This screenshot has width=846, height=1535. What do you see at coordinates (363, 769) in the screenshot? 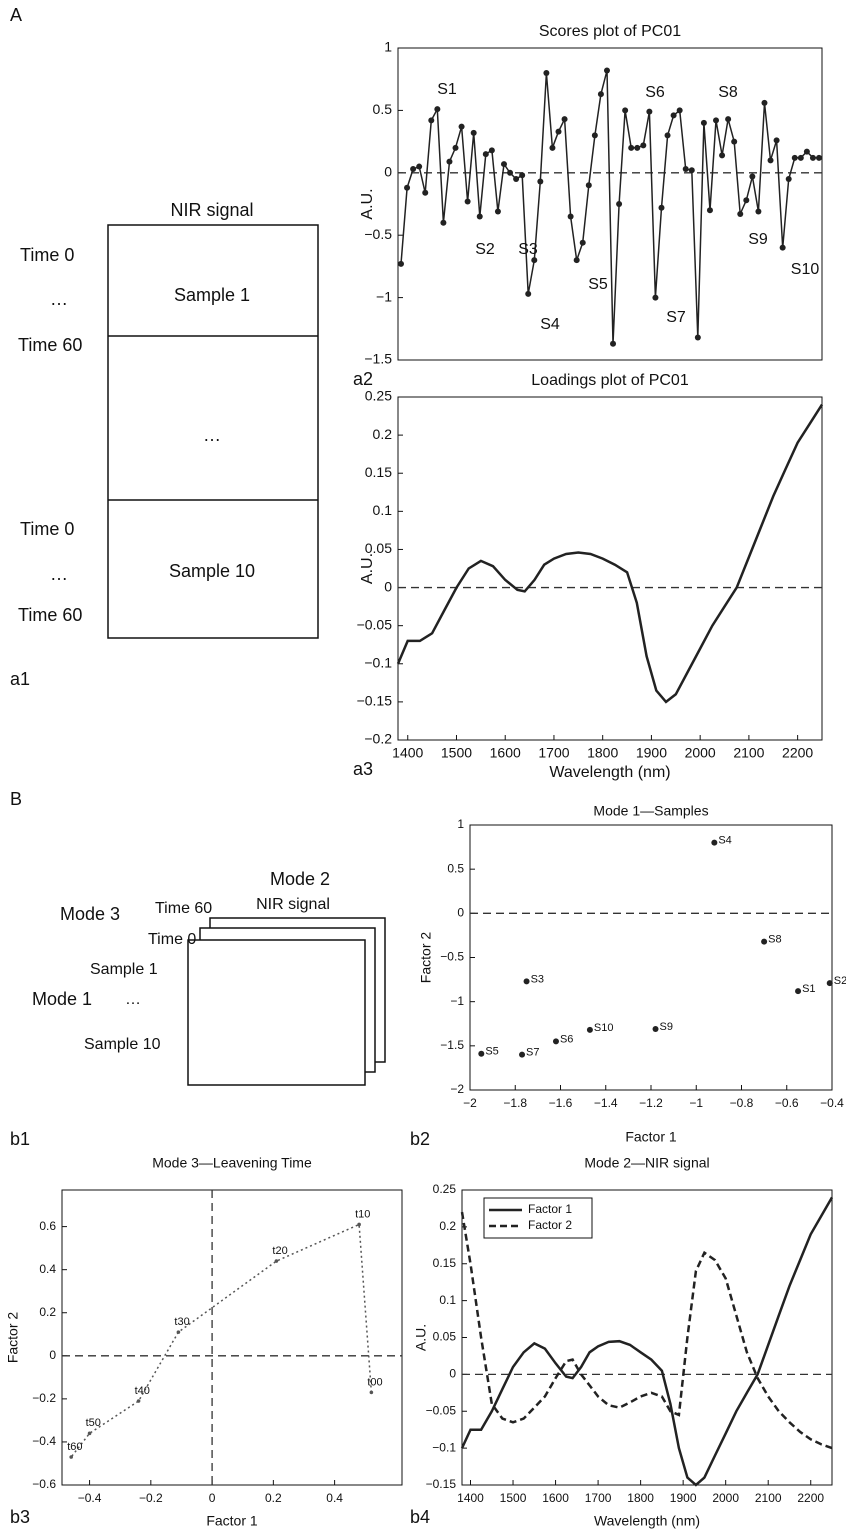
I see `panel-label: a3` at bounding box center [363, 769].